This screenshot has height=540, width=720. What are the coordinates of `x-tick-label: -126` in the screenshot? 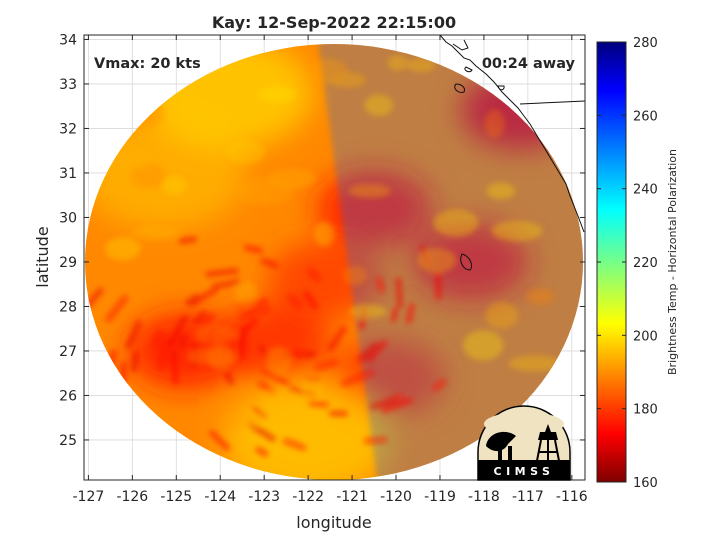 It's located at (132, 497).